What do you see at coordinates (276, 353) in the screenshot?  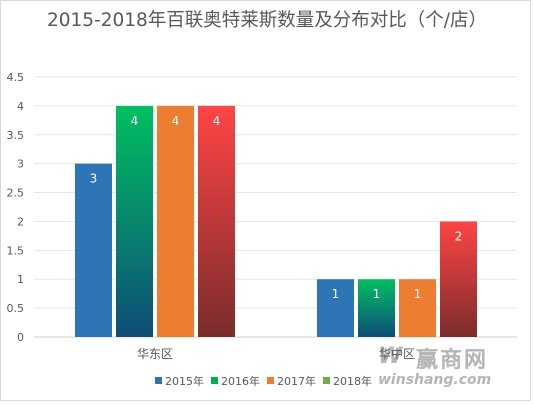 I see `x-axis-categories: 华东区 华中区` at bounding box center [276, 353].